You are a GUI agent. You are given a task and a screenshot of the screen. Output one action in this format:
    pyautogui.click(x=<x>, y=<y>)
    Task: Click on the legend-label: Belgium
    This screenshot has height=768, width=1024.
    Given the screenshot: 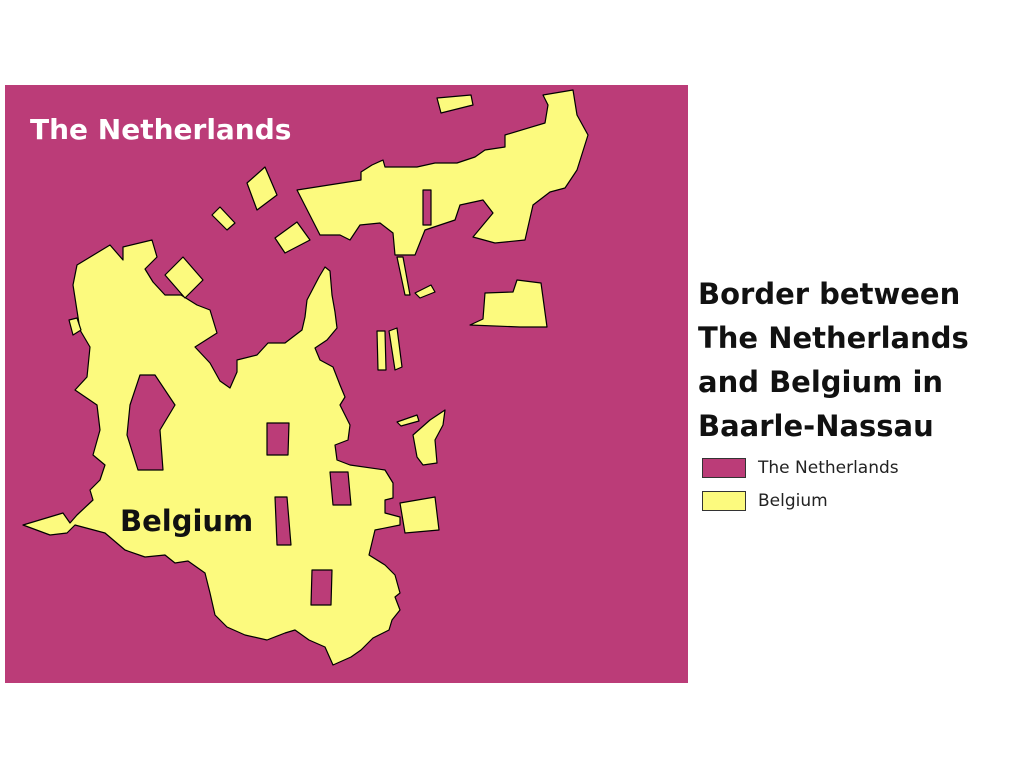 What is the action you would take?
    pyautogui.click(x=793, y=501)
    